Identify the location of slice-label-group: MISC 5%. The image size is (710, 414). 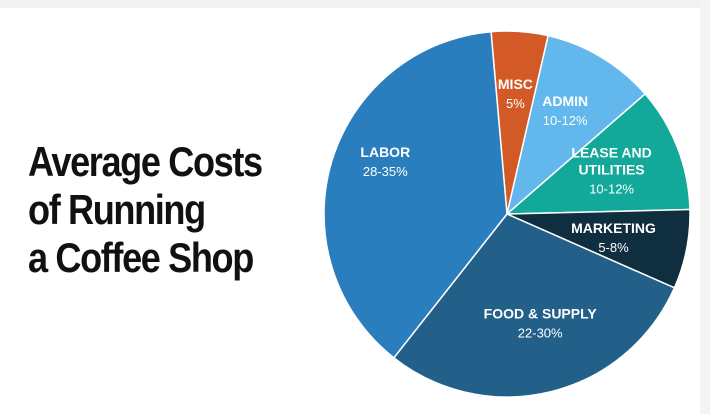
(515, 93).